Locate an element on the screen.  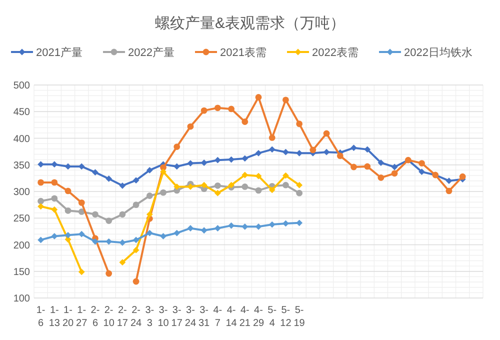
chart-title: 螺纹产量&表观需求（万吨） is located at coordinates (250, 23).